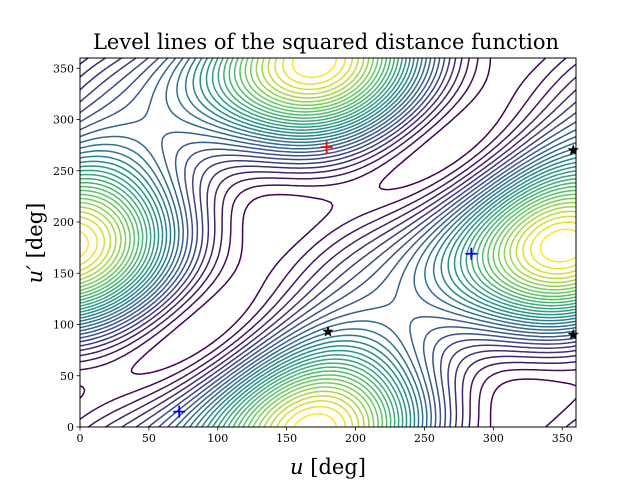 The height and width of the screenshot is (480, 640). Describe the element at coordinates (63, 222) in the screenshot. I see `y-tick-label: 200` at that location.